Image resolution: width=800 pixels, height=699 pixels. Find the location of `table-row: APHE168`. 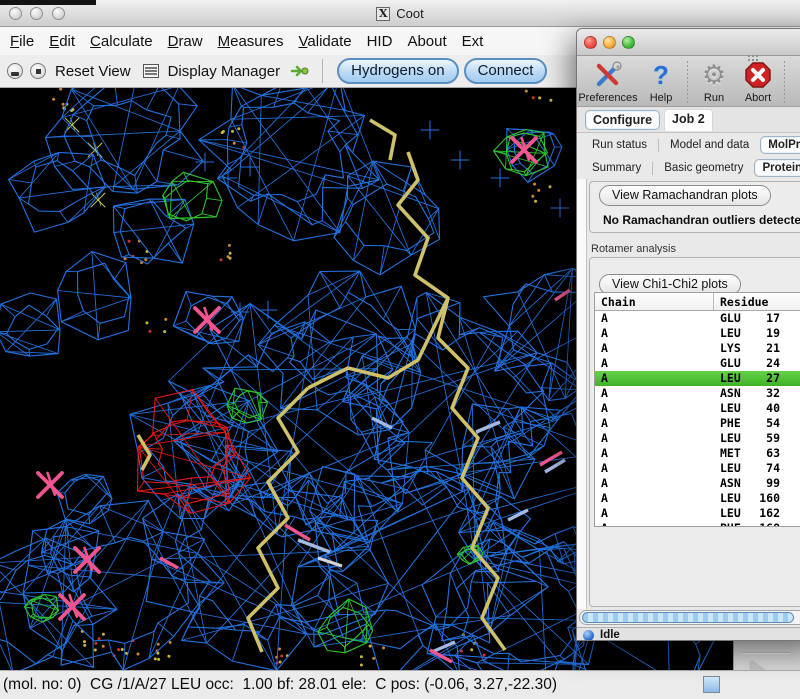

table-row: APHE168 is located at coordinates (697, 523).